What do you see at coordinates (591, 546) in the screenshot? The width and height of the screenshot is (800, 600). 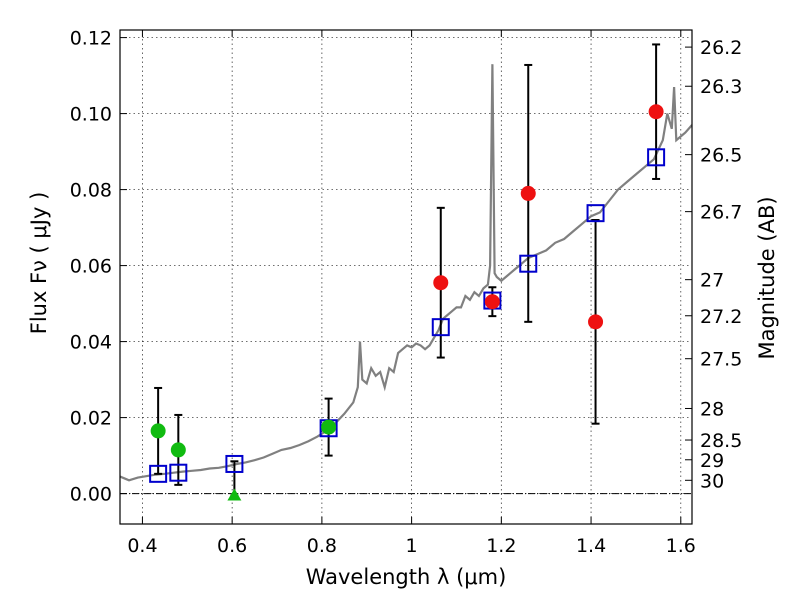 I see `x-tick-label: 1.4` at bounding box center [591, 546].